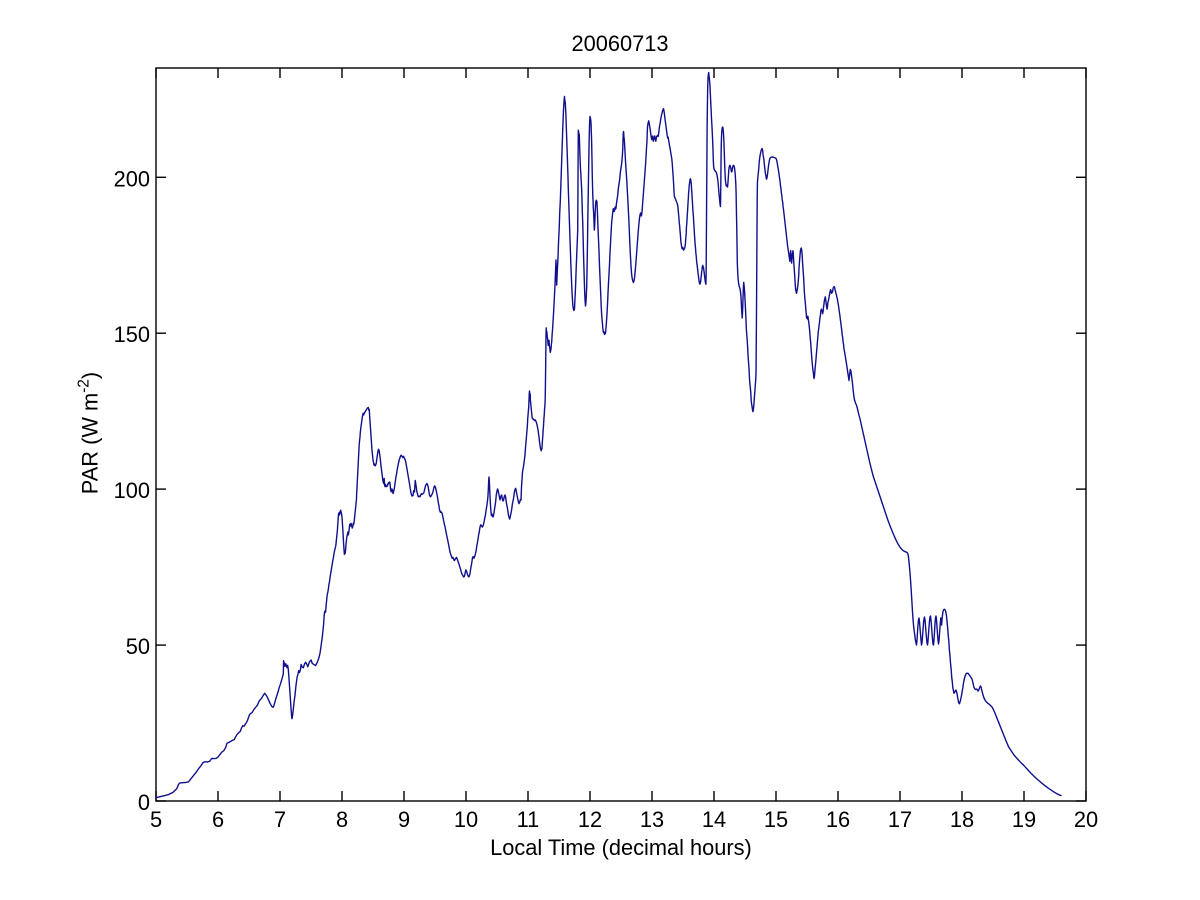 This screenshot has height=900, width=1200. I want to click on svg-text: 5, so click(156, 819).